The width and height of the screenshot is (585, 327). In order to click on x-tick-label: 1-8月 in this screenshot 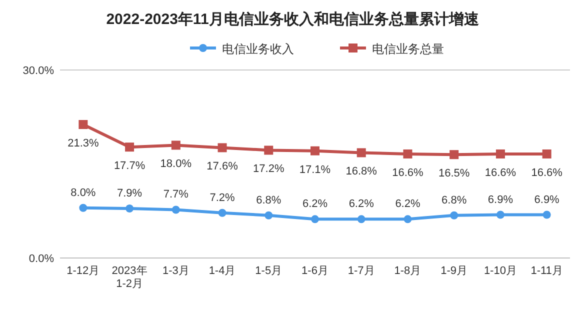, I will do `click(408, 271)`.